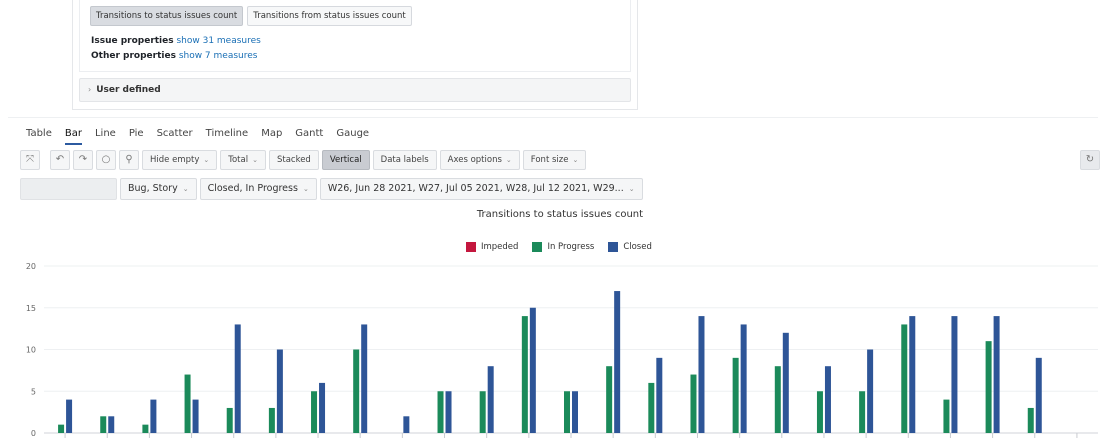 The width and height of the screenshot is (1103, 446). I want to click on total-label: Total, so click(238, 160).